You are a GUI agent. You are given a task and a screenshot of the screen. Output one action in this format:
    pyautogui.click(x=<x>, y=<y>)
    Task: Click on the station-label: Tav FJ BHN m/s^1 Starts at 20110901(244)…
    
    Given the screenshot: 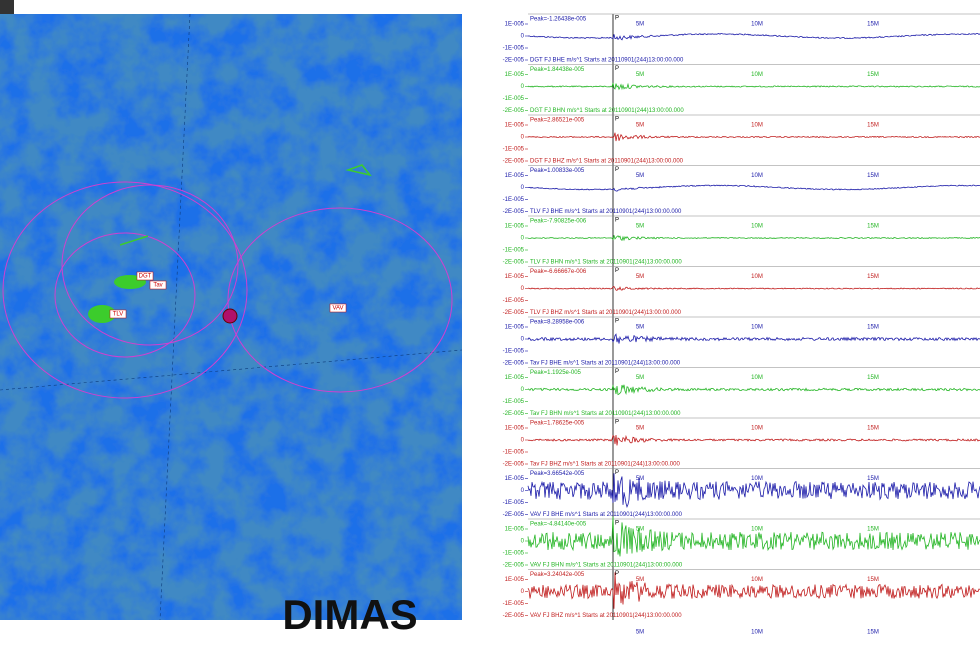 What is the action you would take?
    pyautogui.click(x=605, y=414)
    